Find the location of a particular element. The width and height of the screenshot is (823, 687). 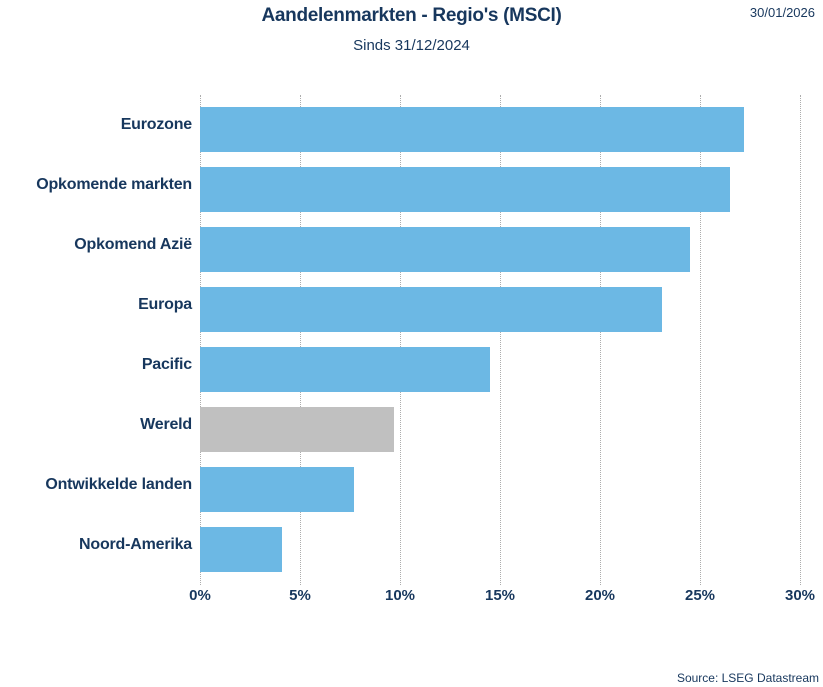

chart-row: Wereld is located at coordinates (411, 425).